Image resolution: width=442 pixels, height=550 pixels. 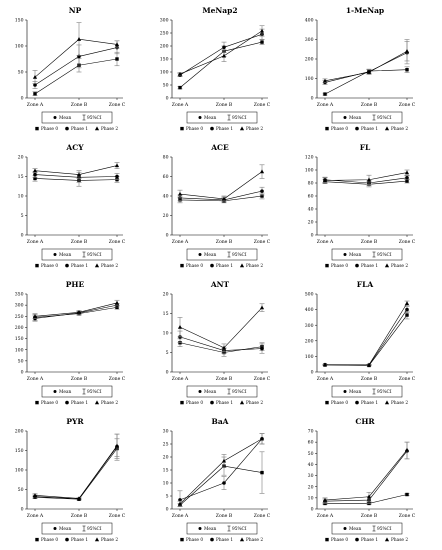 I want to click on y-tick-label: 300, so click(x=309, y=326).